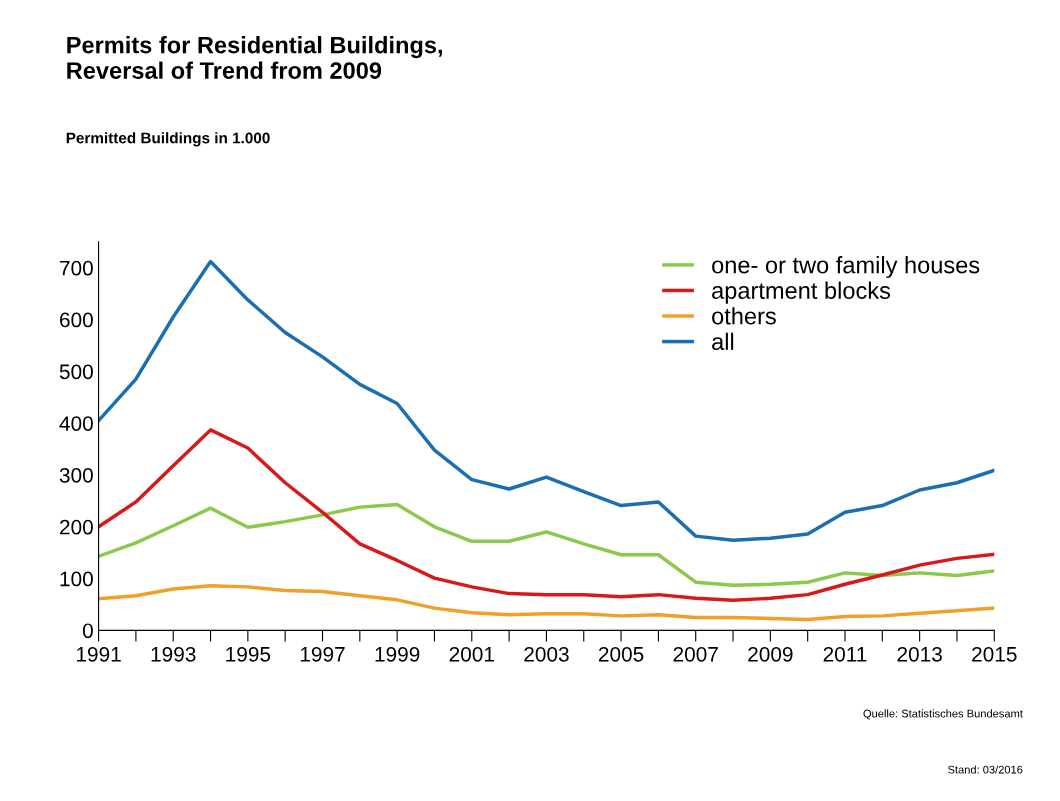  I want to click on source-note: Quelle: Statistisches Bundesamt, so click(943, 714).